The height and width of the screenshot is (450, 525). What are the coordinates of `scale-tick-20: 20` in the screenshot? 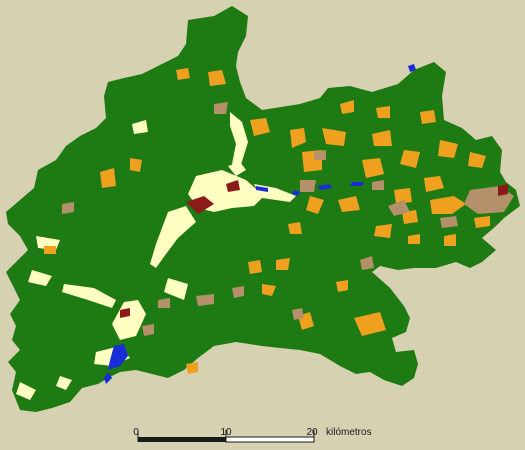 It's located at (312, 432).